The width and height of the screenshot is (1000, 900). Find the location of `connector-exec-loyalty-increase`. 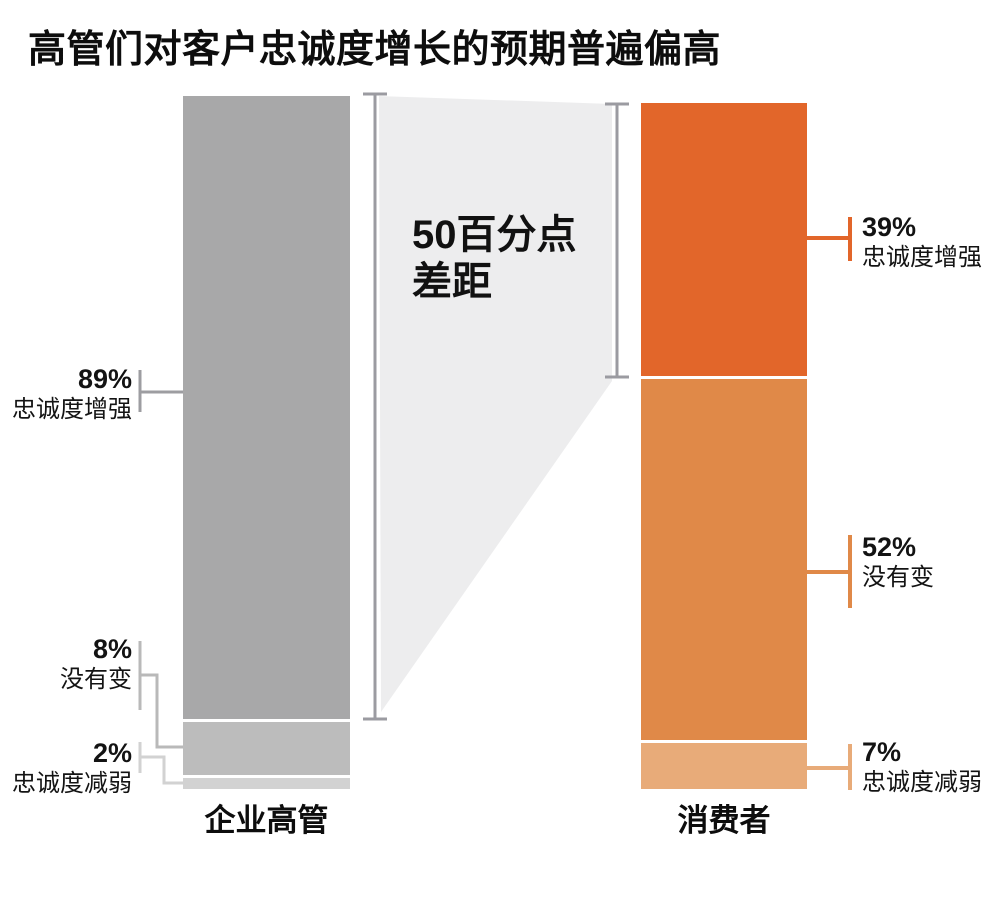

connector-exec-loyalty-increase is located at coordinates (161, 391).